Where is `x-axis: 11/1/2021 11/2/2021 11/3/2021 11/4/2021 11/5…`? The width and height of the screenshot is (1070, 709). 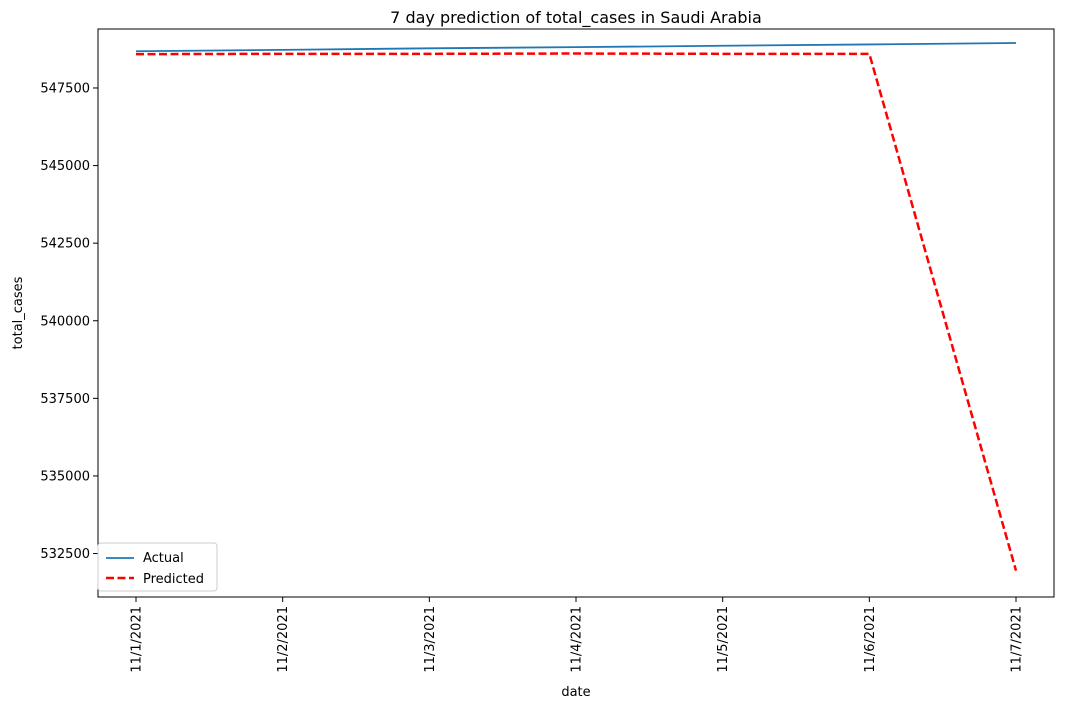
x-axis: 11/1/2021 11/2/2021 11/3/2021 11/4/2021 11/5… is located at coordinates (577, 635).